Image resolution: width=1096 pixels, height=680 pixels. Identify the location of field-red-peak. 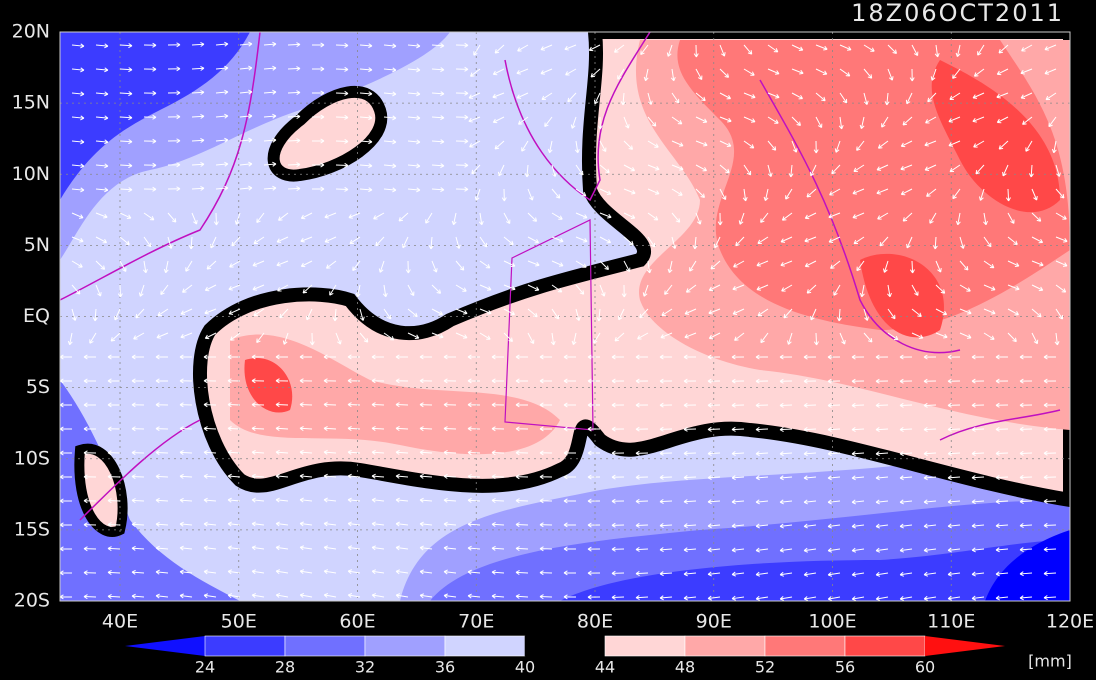
(268, 385).